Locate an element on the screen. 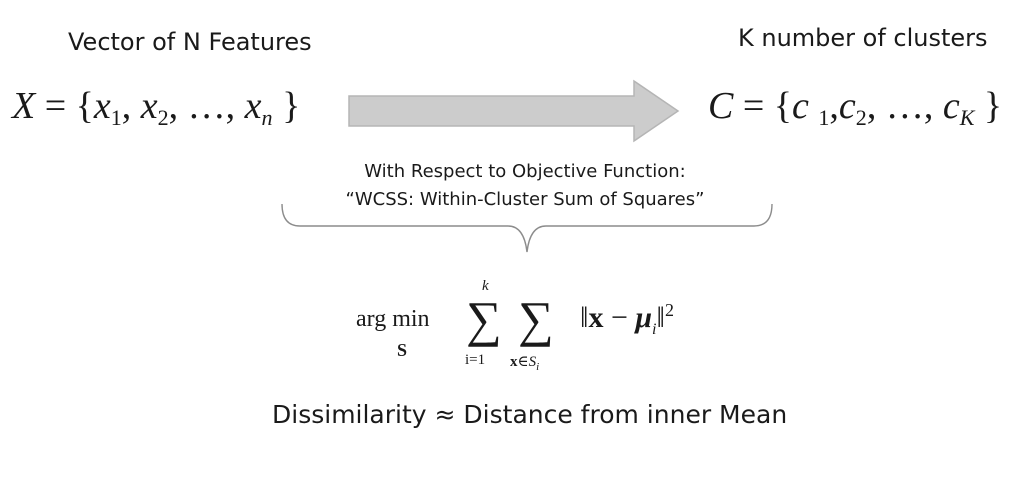  input-set-equation: X = {x1, x2, …, xn } is located at coordinates (156, 108).